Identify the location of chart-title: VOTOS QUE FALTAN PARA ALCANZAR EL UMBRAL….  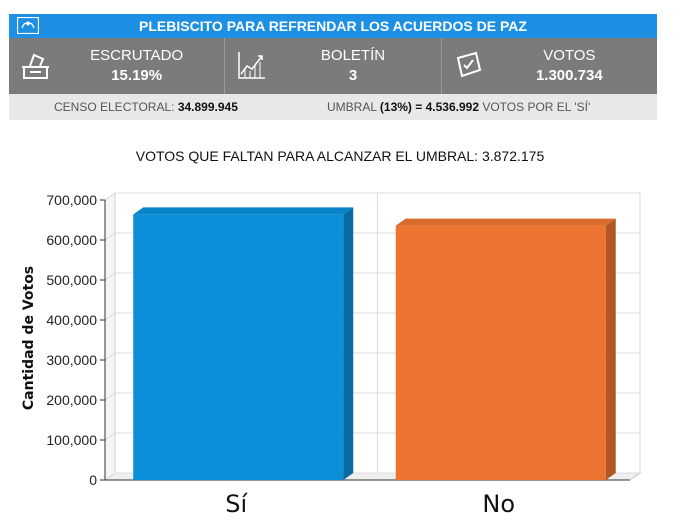
(340, 156).